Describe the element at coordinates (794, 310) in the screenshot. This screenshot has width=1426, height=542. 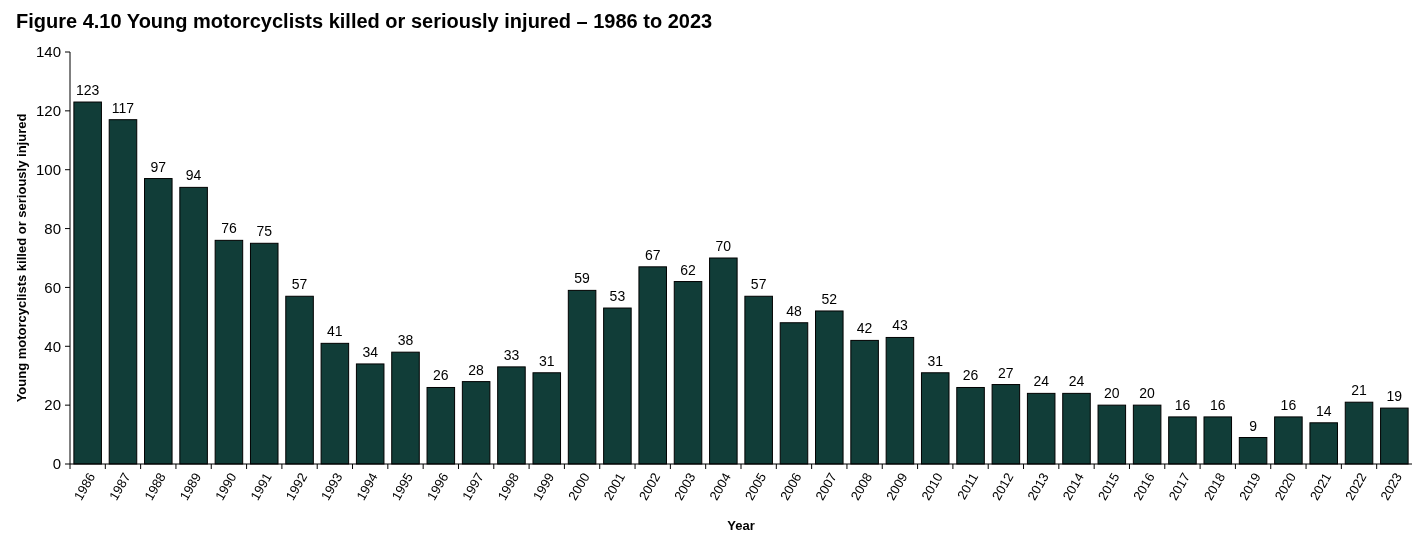
I see `data-label: 48` at that location.